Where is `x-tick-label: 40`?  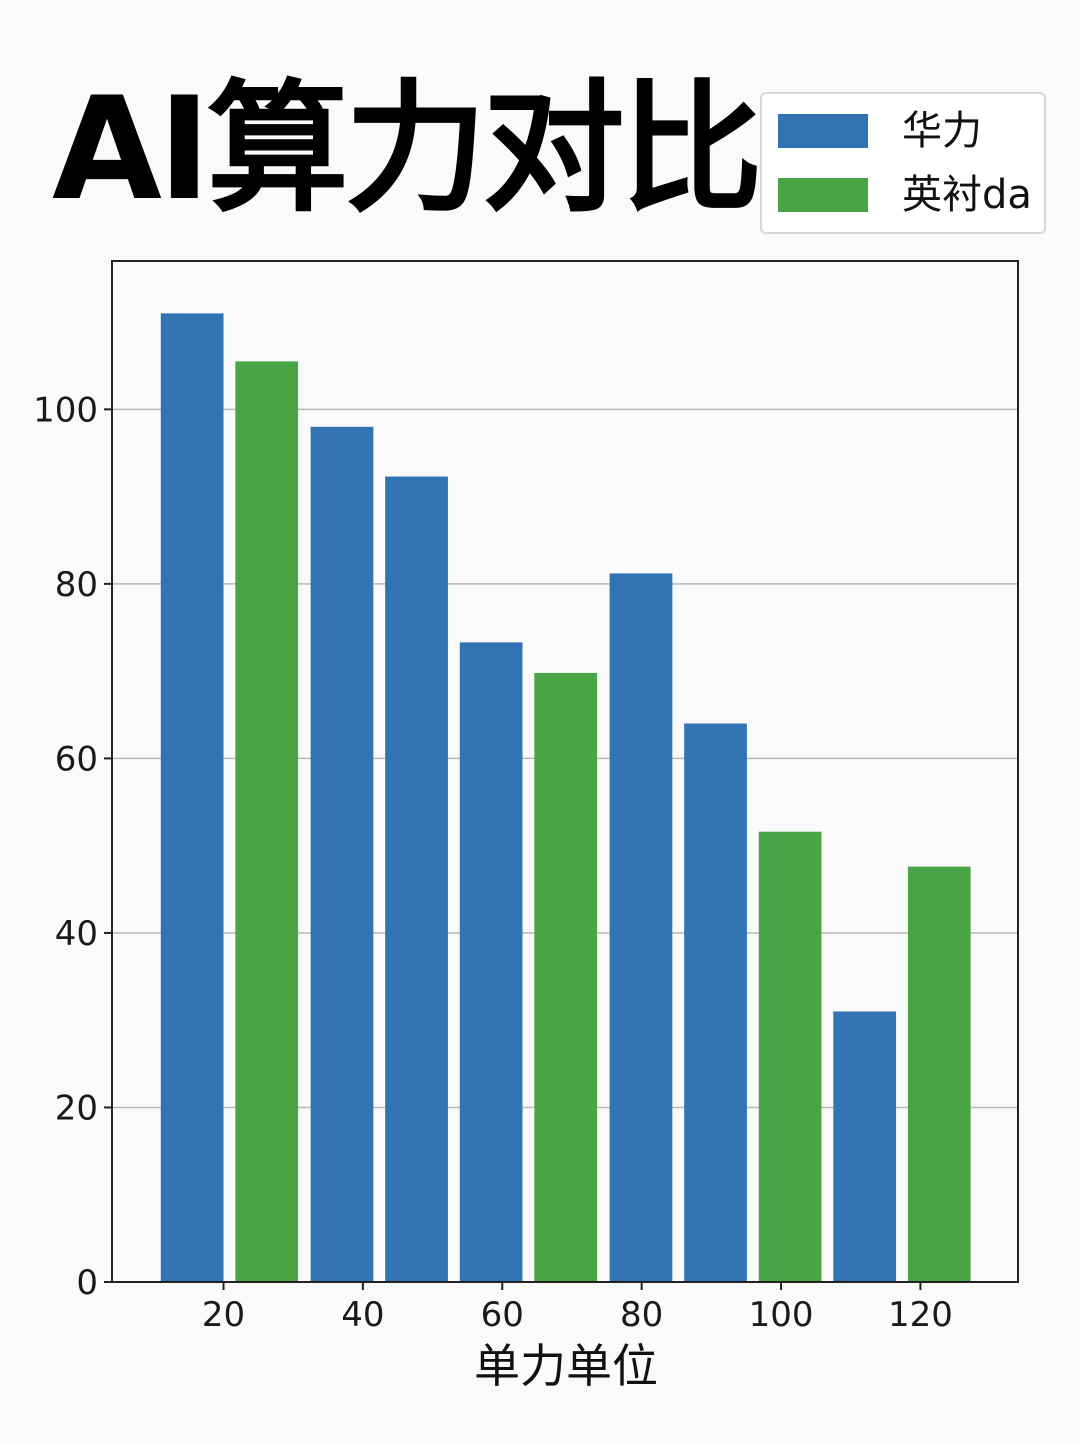
x-tick-label: 40 is located at coordinates (362, 1315).